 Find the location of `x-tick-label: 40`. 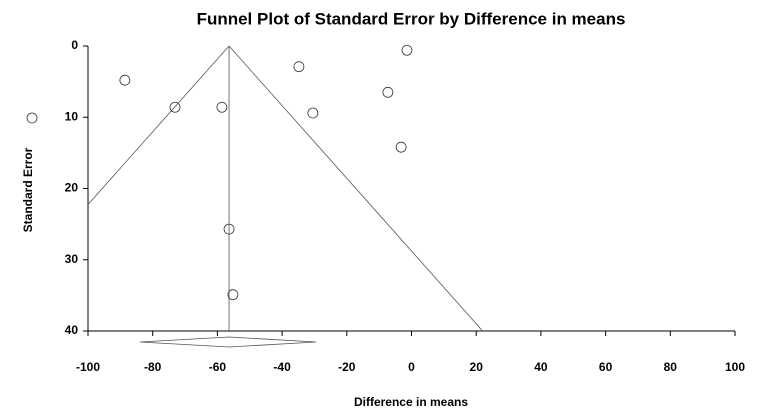

x-tick-label: 40 is located at coordinates (541, 367).